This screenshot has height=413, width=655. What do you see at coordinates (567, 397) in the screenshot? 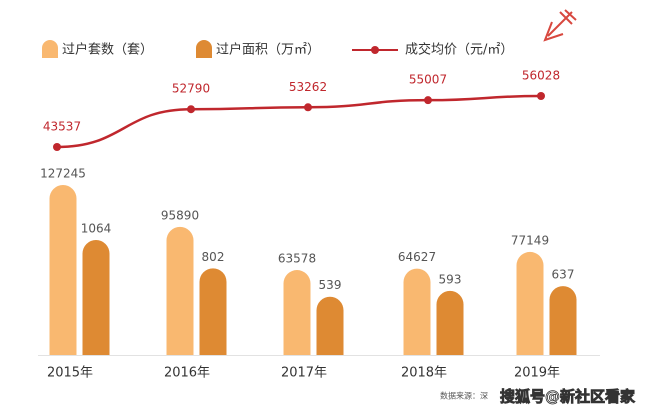
I see `watermark: 搜狐号@新社区看家` at bounding box center [567, 397].